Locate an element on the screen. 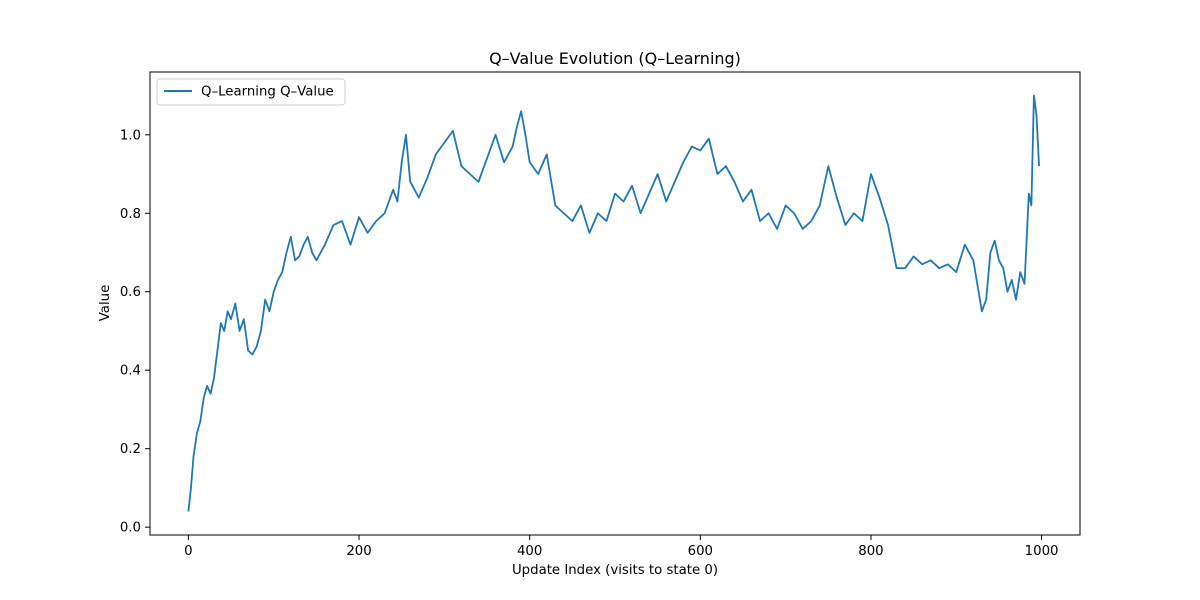 Image resolution: width=1200 pixels, height=600 pixels. x-tick-label: 0 is located at coordinates (188, 551).